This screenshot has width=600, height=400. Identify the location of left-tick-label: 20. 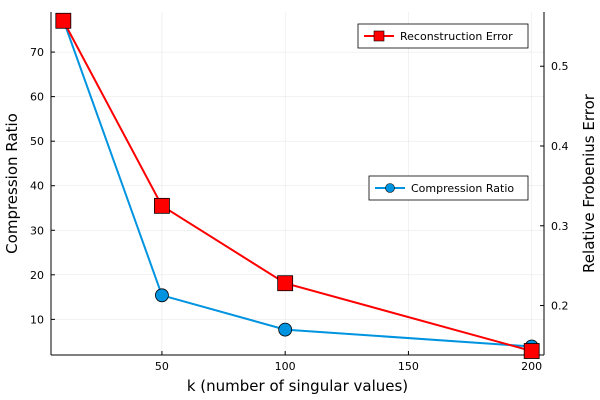
(37, 275).